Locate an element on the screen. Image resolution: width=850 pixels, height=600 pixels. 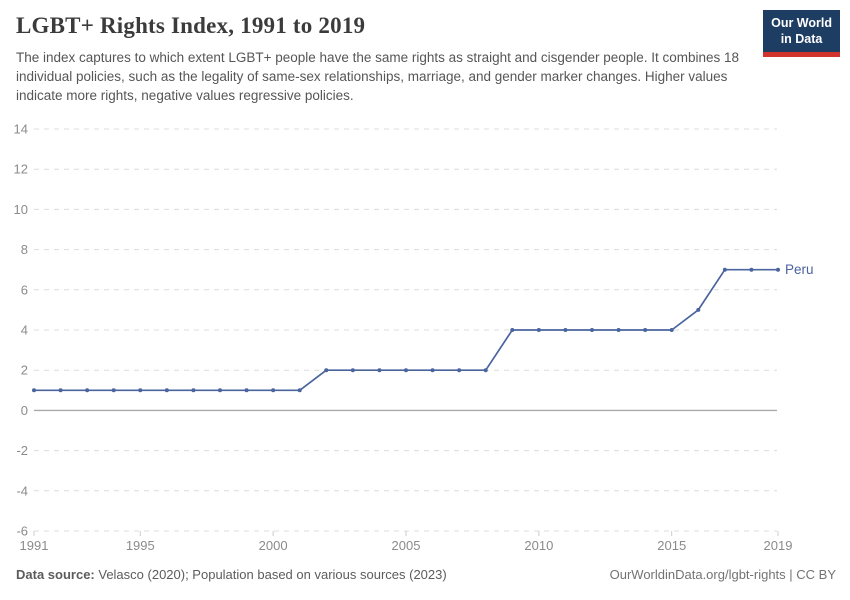
data-source-label: Data source: is located at coordinates (55, 574).